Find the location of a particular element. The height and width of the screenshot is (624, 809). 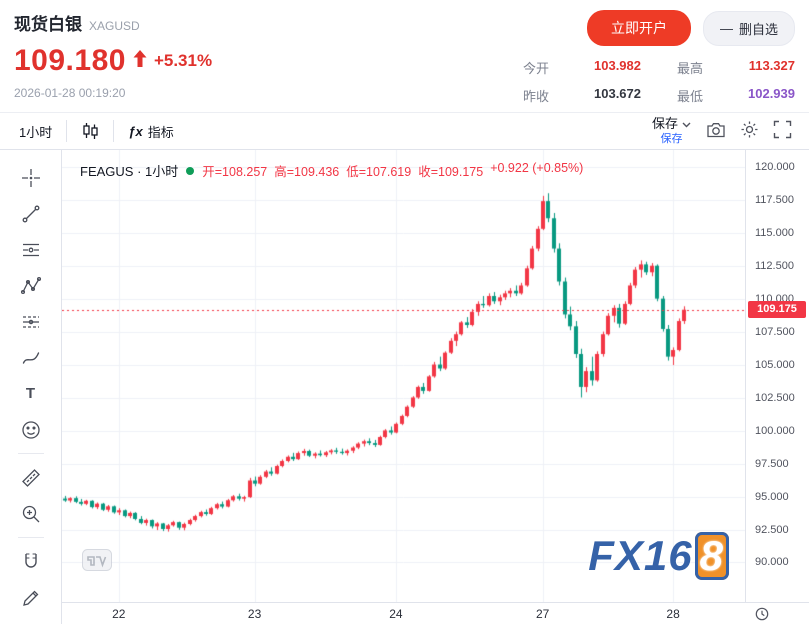

minus-icon: — is located at coordinates (726, 28).